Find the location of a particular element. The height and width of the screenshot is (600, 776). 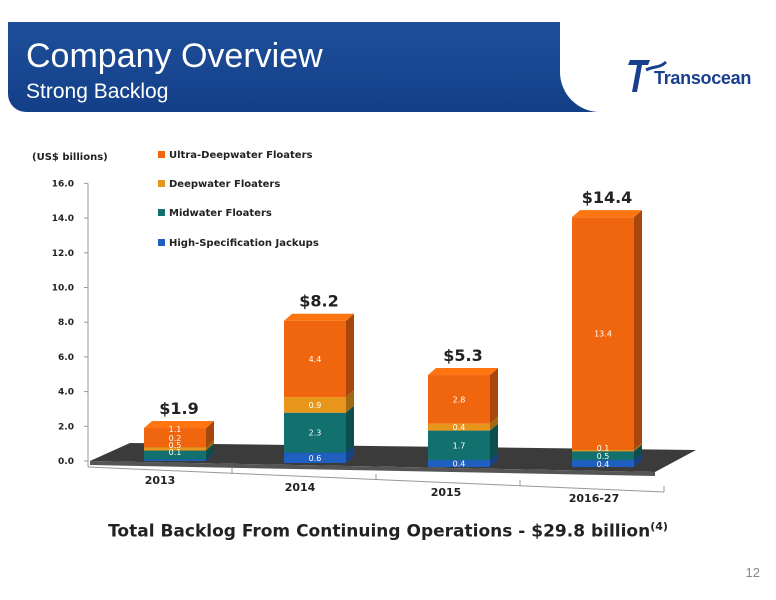

y-tick-label: 14.0 is located at coordinates (63, 219).